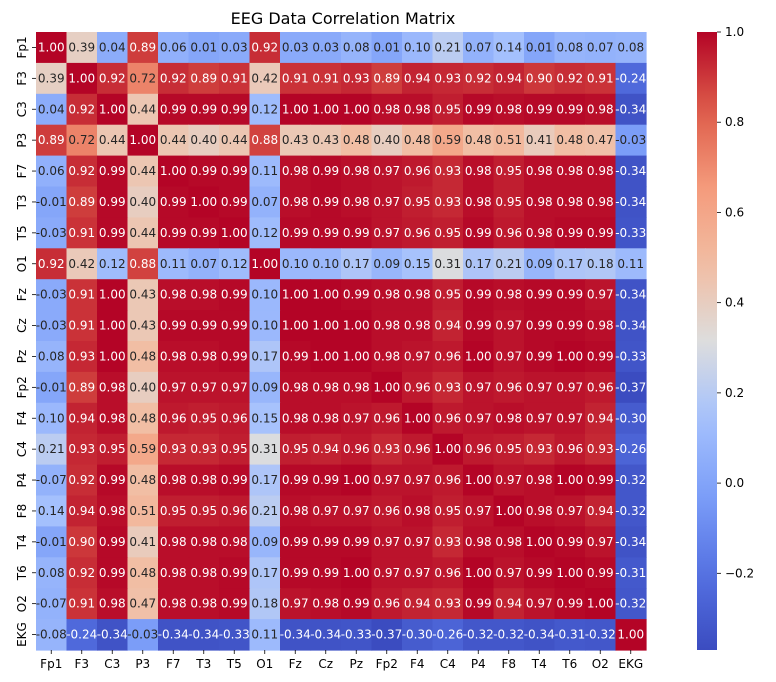 The image size is (776, 682). I want to click on heatmap-cell-F7-Fp1, so click(52, 171).